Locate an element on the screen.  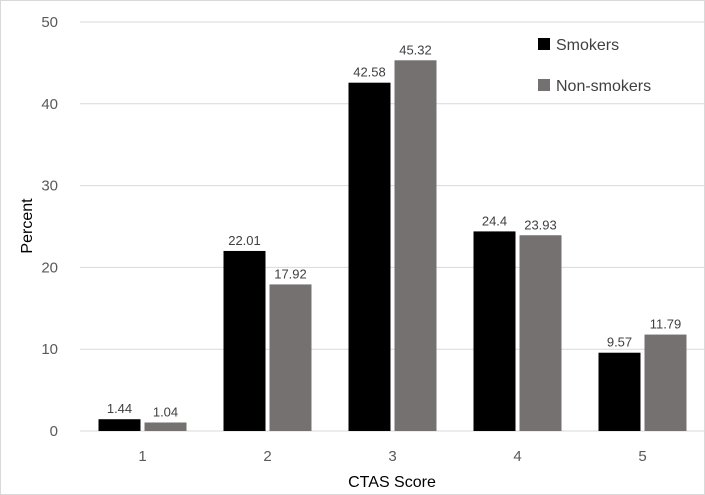
y-tick-label-30: 30 is located at coordinates (49, 186).